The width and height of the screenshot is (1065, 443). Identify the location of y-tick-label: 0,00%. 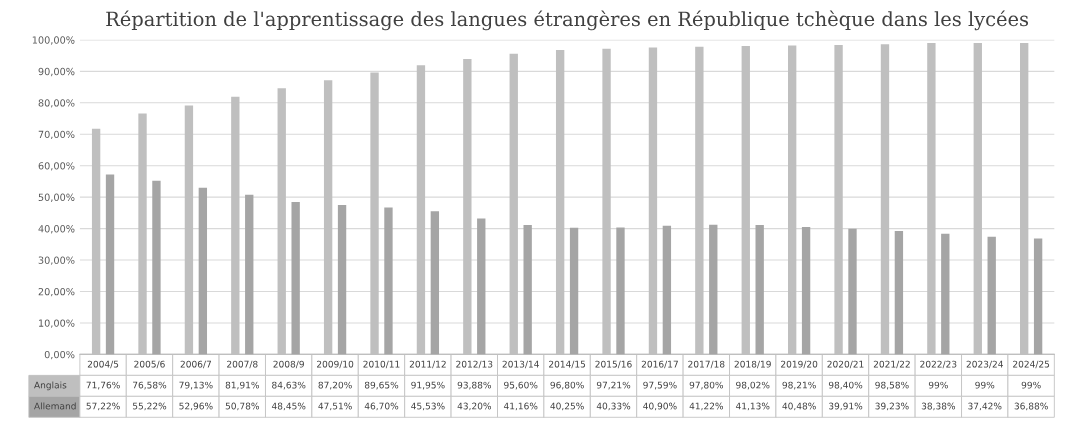
(59, 355).